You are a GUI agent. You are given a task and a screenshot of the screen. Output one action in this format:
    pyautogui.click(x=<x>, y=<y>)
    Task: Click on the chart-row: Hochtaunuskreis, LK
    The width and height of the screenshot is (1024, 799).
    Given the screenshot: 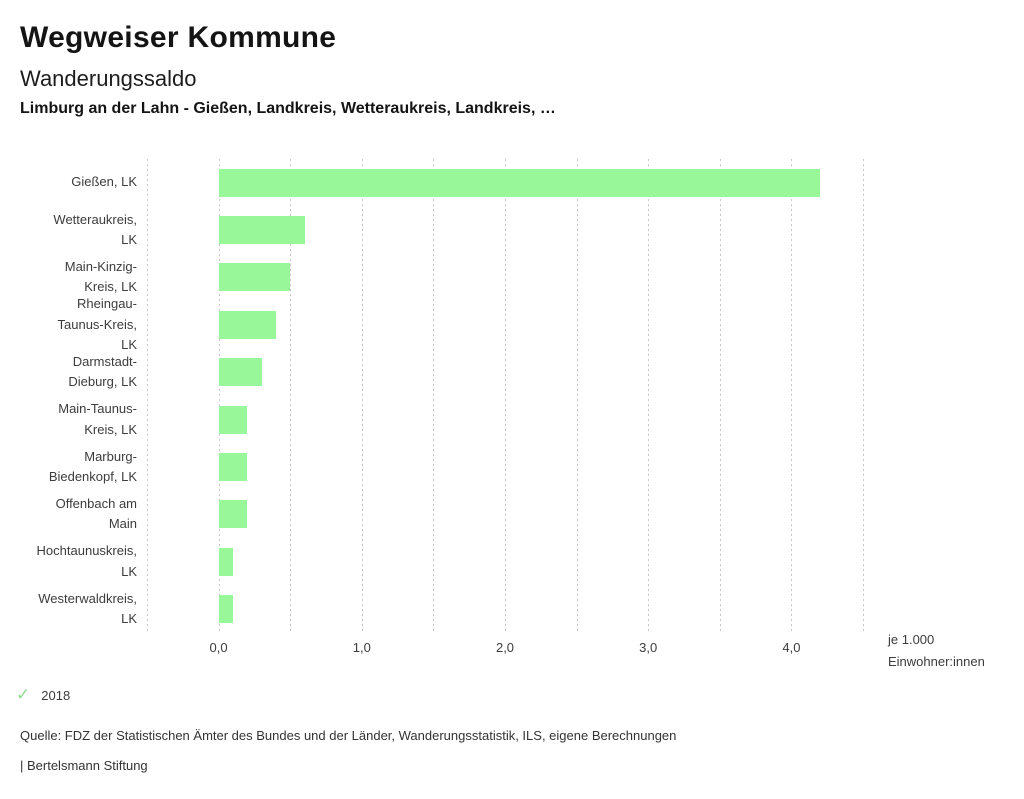 What is the action you would take?
    pyautogui.click(x=431, y=561)
    